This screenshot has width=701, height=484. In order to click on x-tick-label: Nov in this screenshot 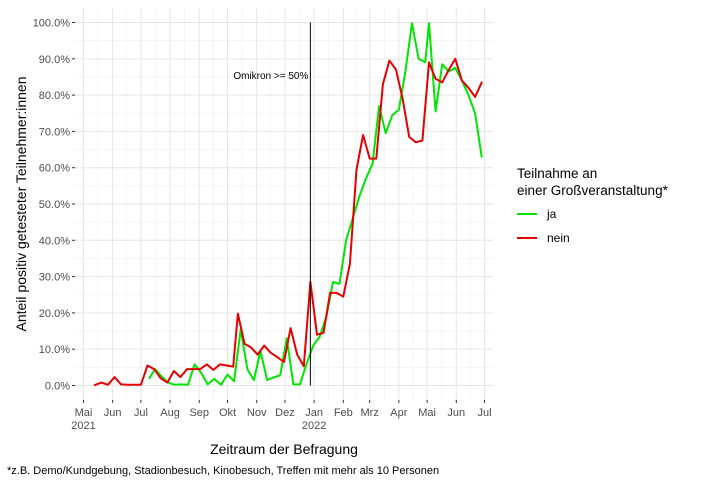, I will do `click(257, 413)`.